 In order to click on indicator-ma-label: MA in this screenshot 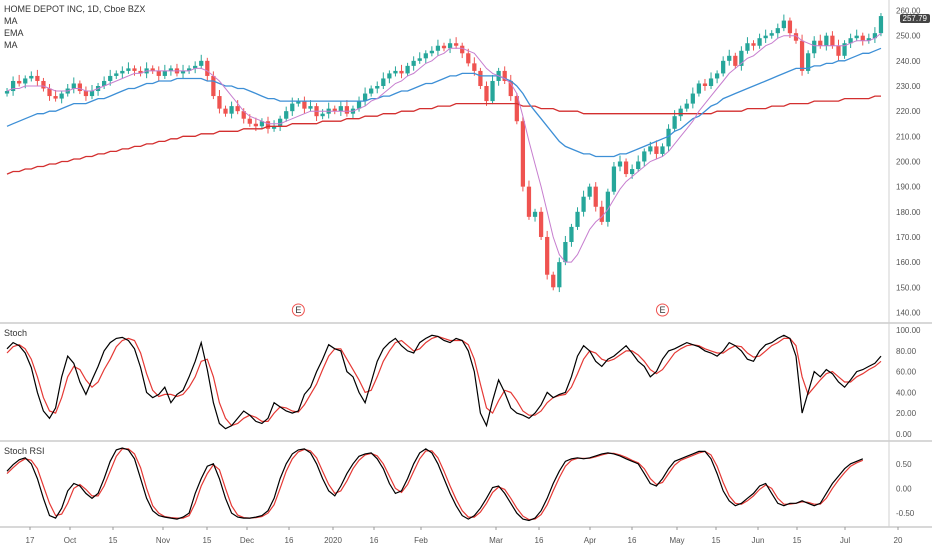, I will do `click(11, 21)`.